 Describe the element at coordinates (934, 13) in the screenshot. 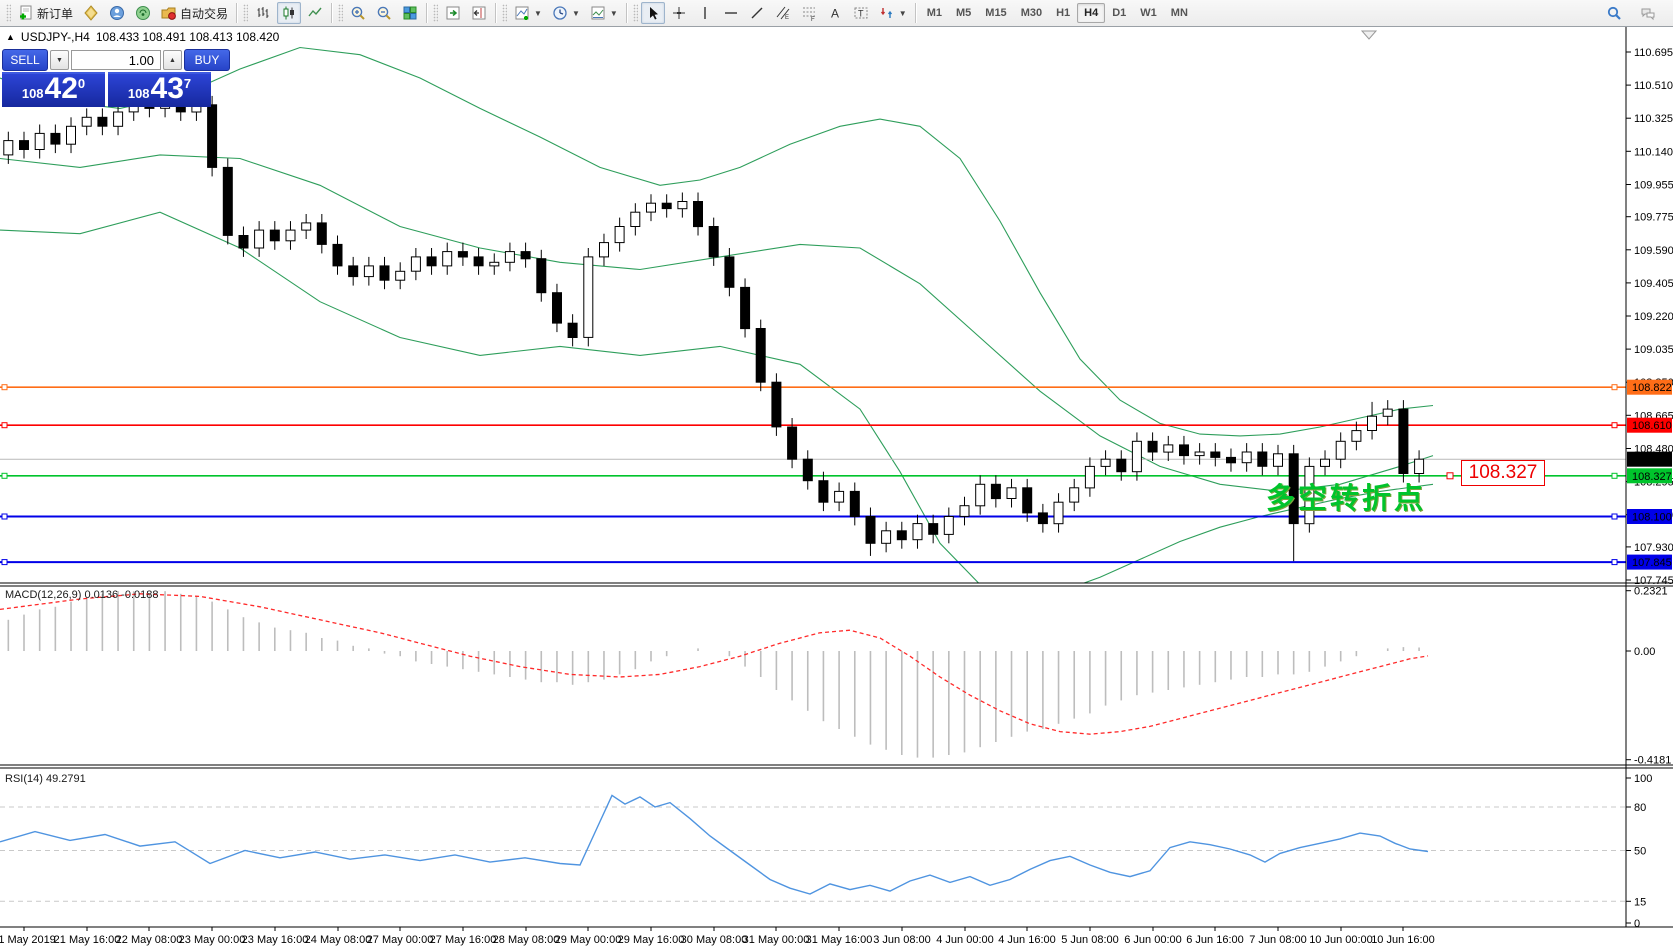

I see `timeframe-m1-button: M1` at that location.